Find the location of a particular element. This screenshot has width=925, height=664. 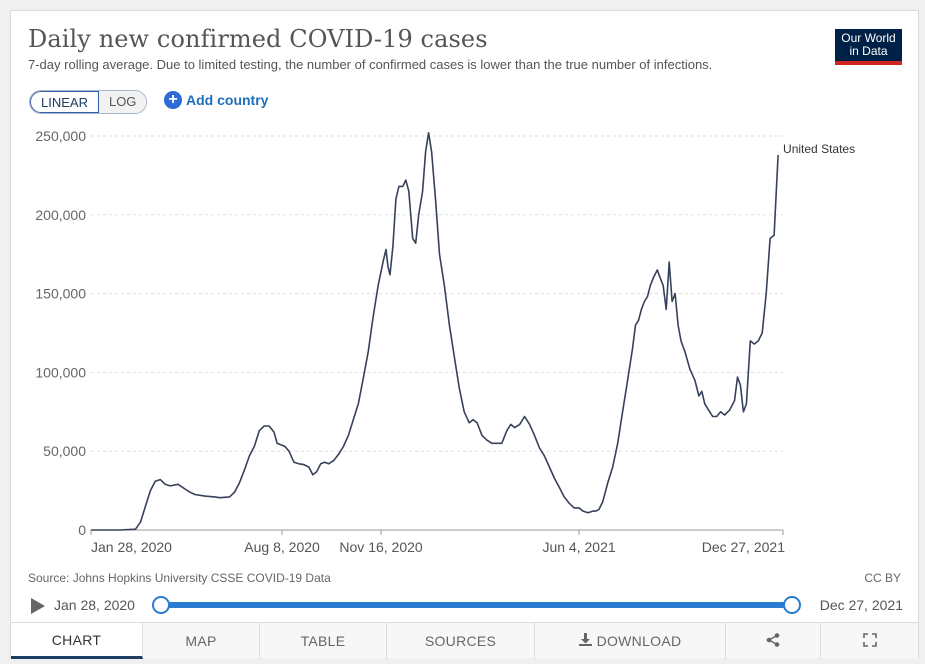

x-tick-label: Jun 4, 2021 is located at coordinates (578, 547).